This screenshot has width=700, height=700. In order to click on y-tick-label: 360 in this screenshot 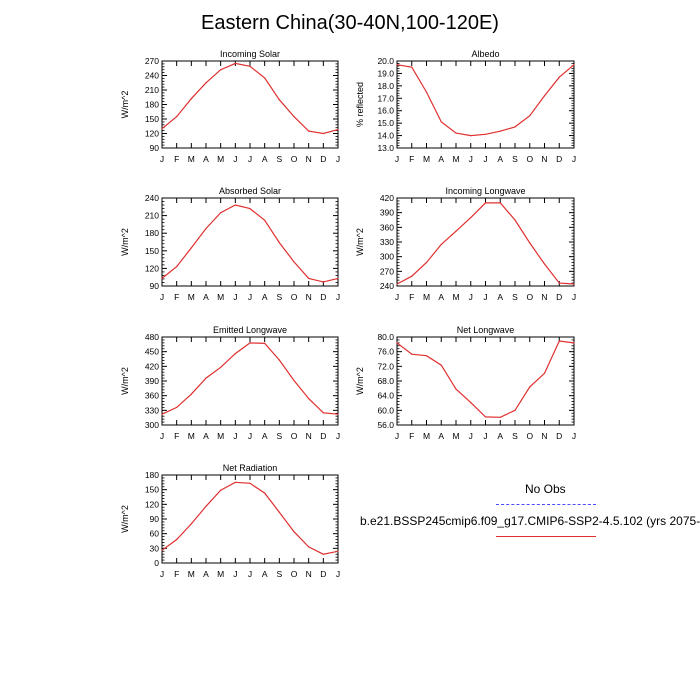, I will do `click(152, 396)`.